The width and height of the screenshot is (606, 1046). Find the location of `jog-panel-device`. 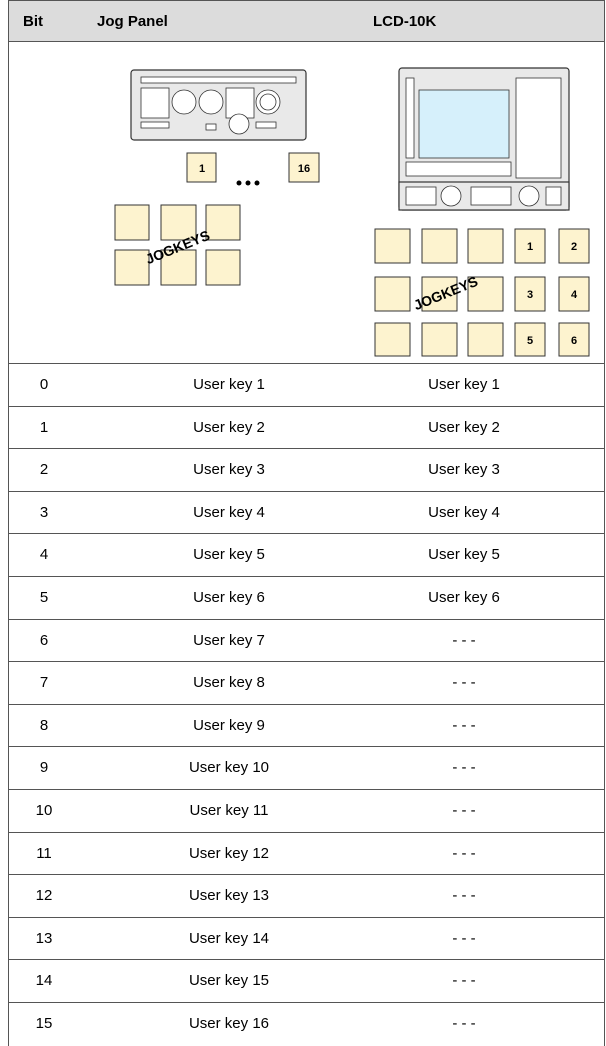

jog-panel-device is located at coordinates (218, 105).